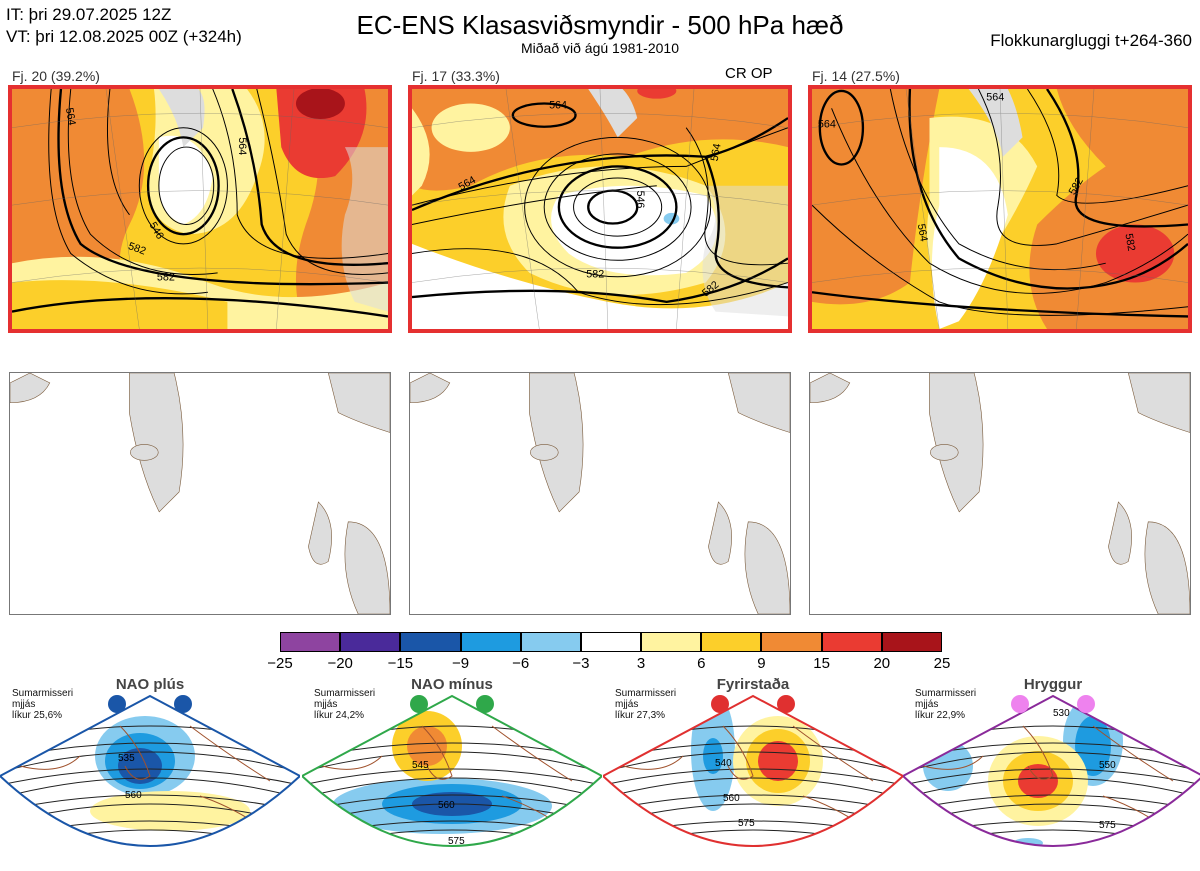 This screenshot has width=1200, height=871. Describe the element at coordinates (456, 76) in the screenshot. I see `cluster-2-label: Fj. 17 (33.3%)` at that location.